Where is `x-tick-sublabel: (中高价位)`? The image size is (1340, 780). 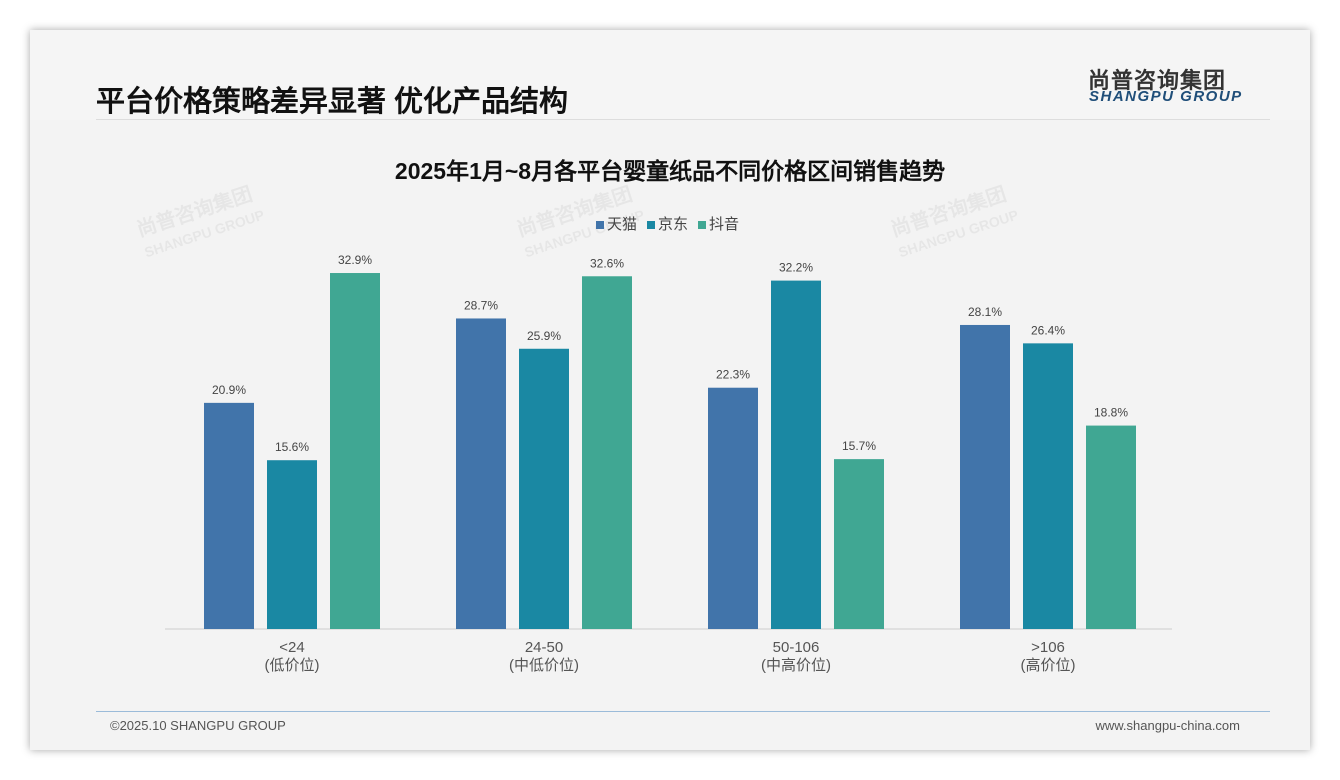
x-tick-sublabel: (中高价位) is located at coordinates (796, 665).